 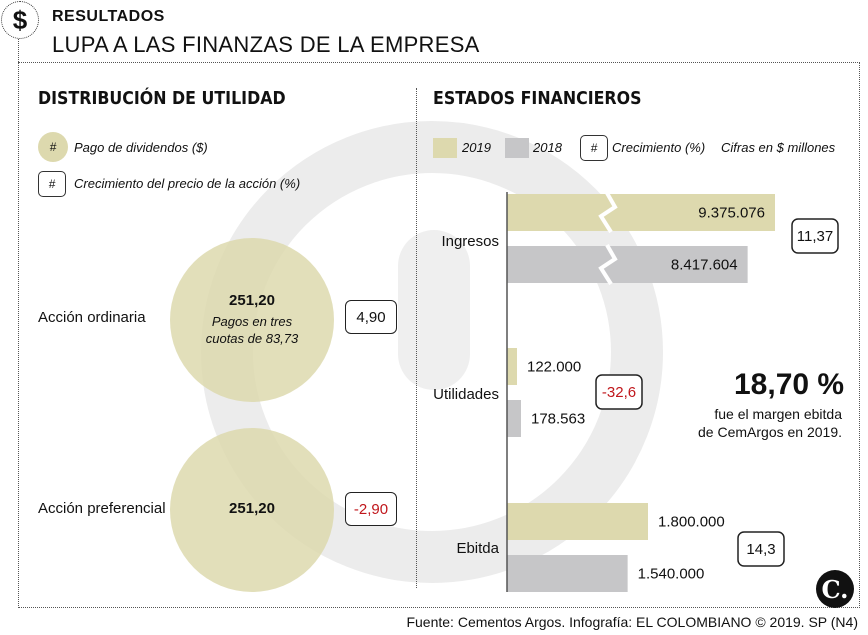 What do you see at coordinates (514, 418) in the screenshot?
I see `bar-utilidades-2018` at bounding box center [514, 418].